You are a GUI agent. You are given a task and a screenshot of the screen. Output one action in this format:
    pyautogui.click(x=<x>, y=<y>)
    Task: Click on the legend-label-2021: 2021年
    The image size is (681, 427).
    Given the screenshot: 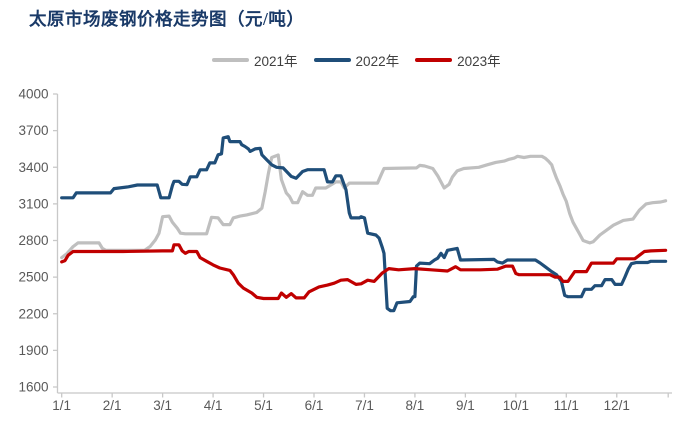 What is the action you would take?
    pyautogui.click(x=276, y=61)
    